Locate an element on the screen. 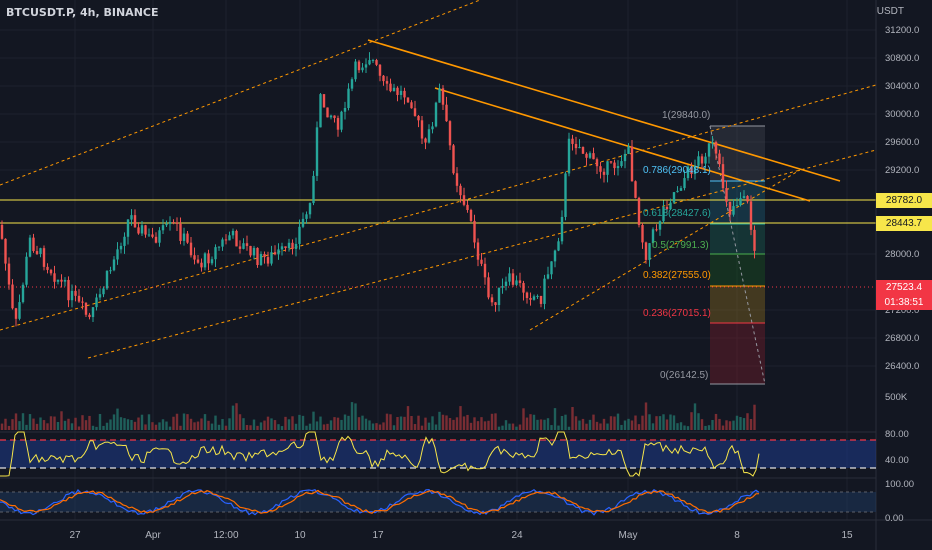 This screenshot has height=550, width=932. date-tick: 24 is located at coordinates (517, 535).